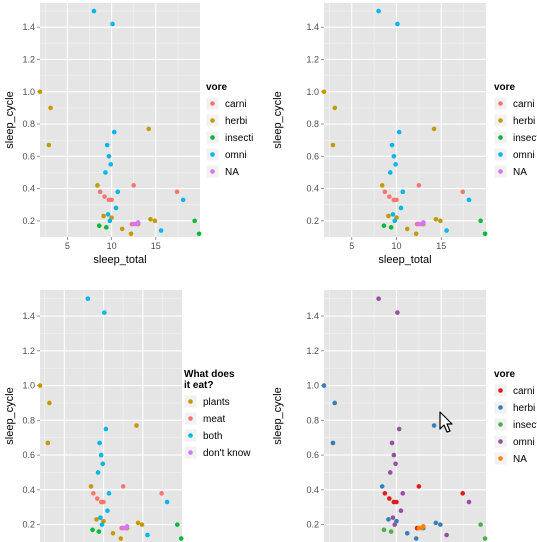 This screenshot has width=537, height=542. I want to click on y-tick-label: 0.4, so click(312, 189).